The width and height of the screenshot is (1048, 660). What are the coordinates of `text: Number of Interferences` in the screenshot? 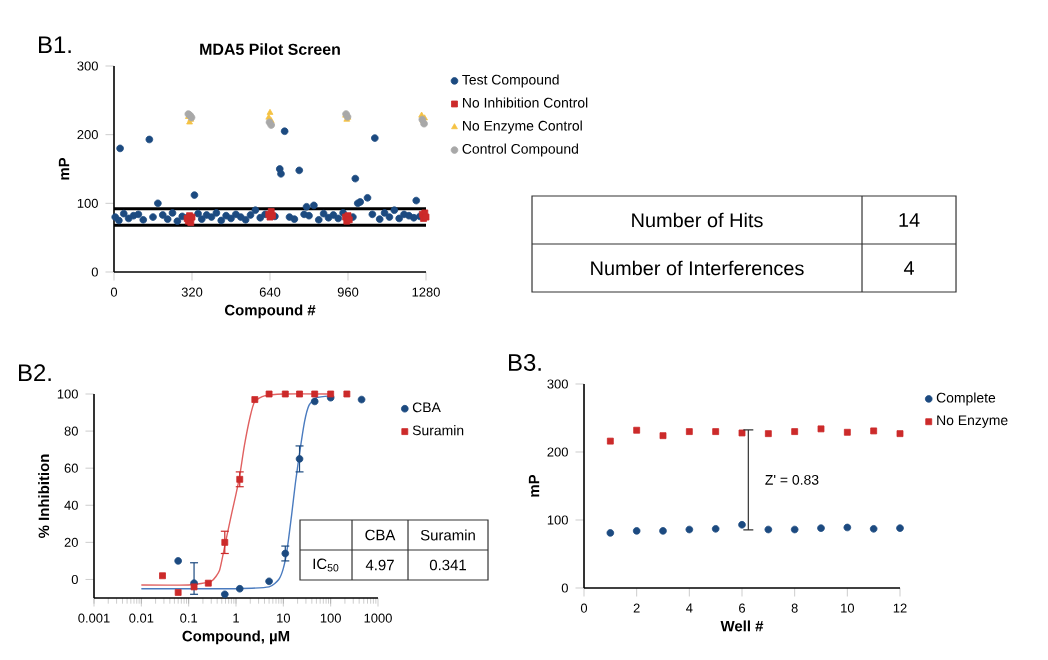 It's located at (697, 268).